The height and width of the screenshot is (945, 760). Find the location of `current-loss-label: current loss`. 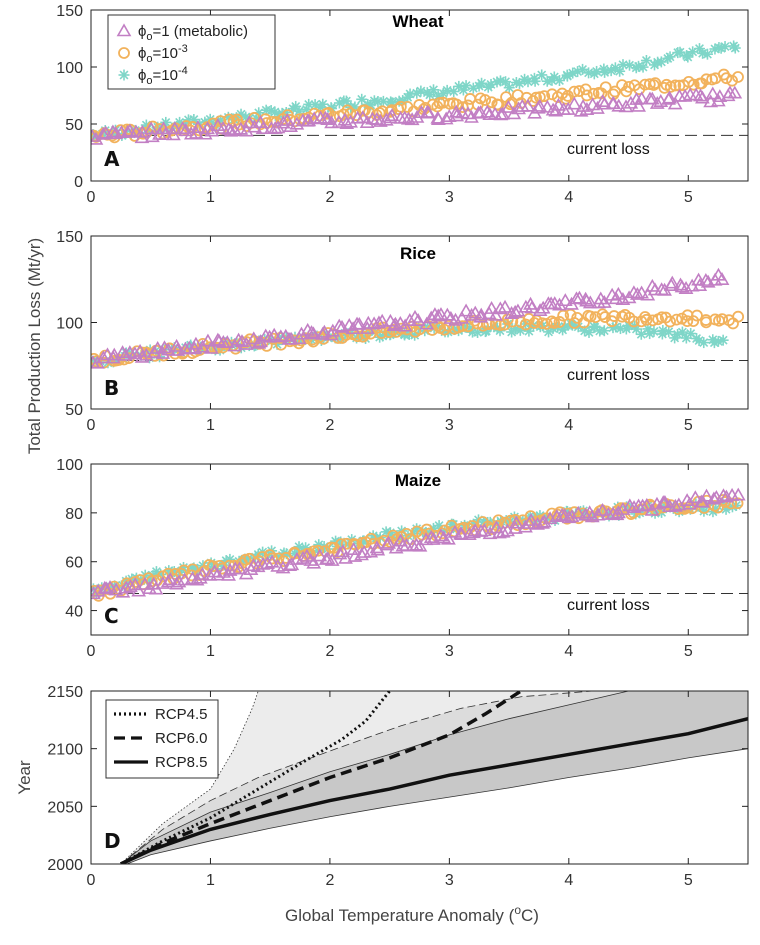

current-loss-label: current loss is located at coordinates (608, 149).